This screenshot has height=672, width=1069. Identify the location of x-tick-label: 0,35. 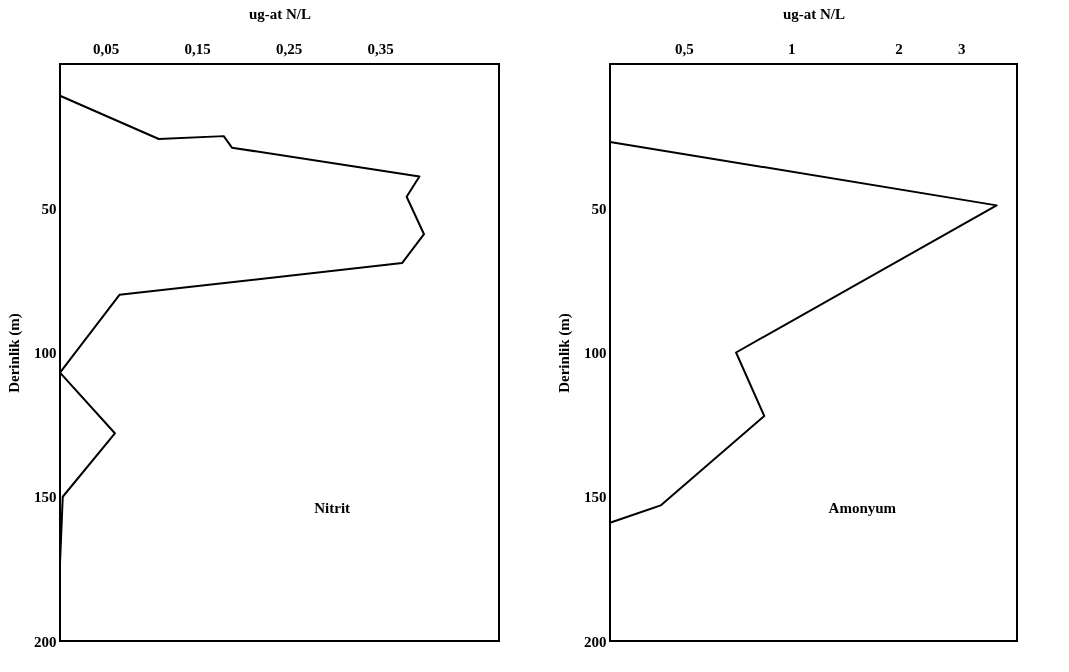
(380, 48).